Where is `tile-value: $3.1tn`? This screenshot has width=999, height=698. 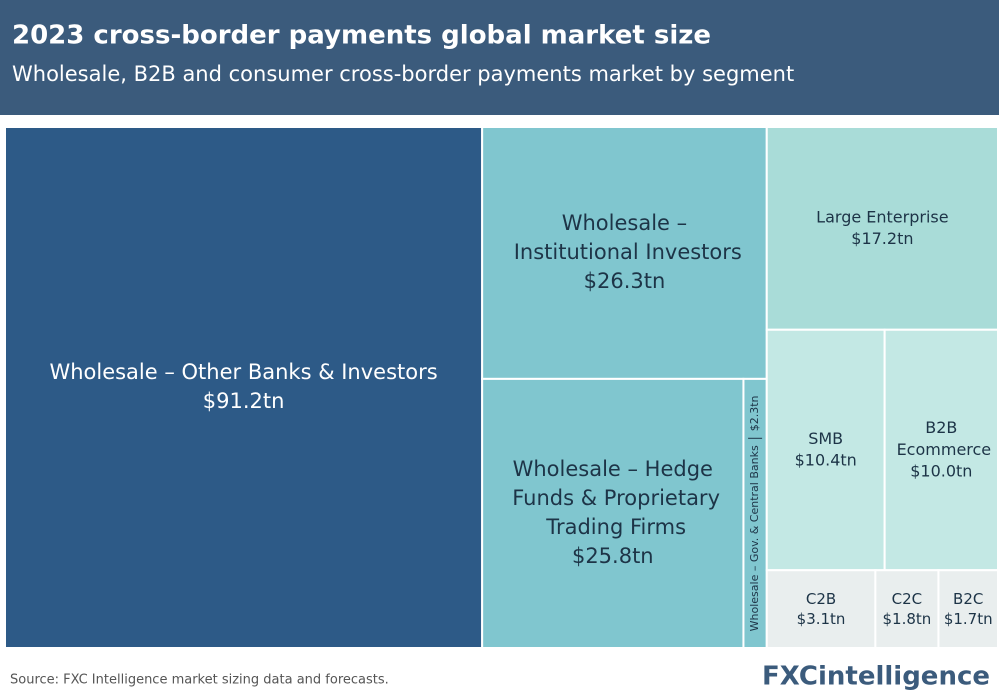
tile-value: $3.1tn is located at coordinates (821, 619).